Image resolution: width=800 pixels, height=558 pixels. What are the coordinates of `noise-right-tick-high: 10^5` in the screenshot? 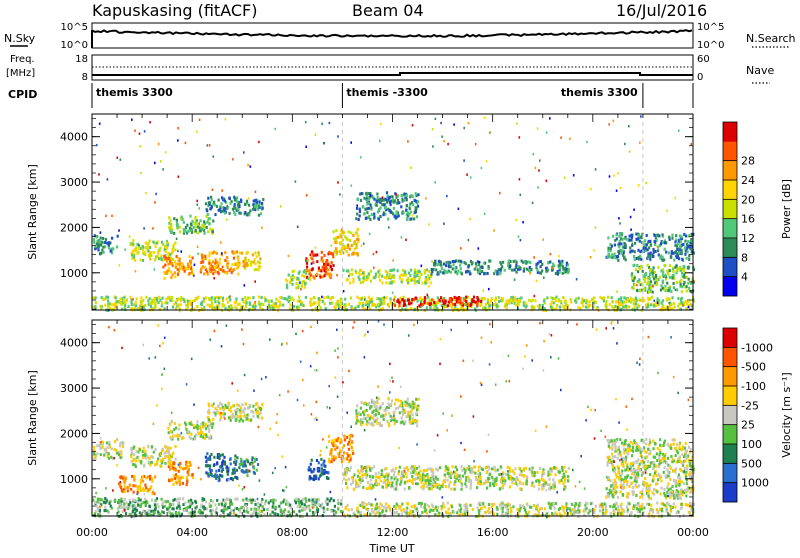 It's located at (710, 27).